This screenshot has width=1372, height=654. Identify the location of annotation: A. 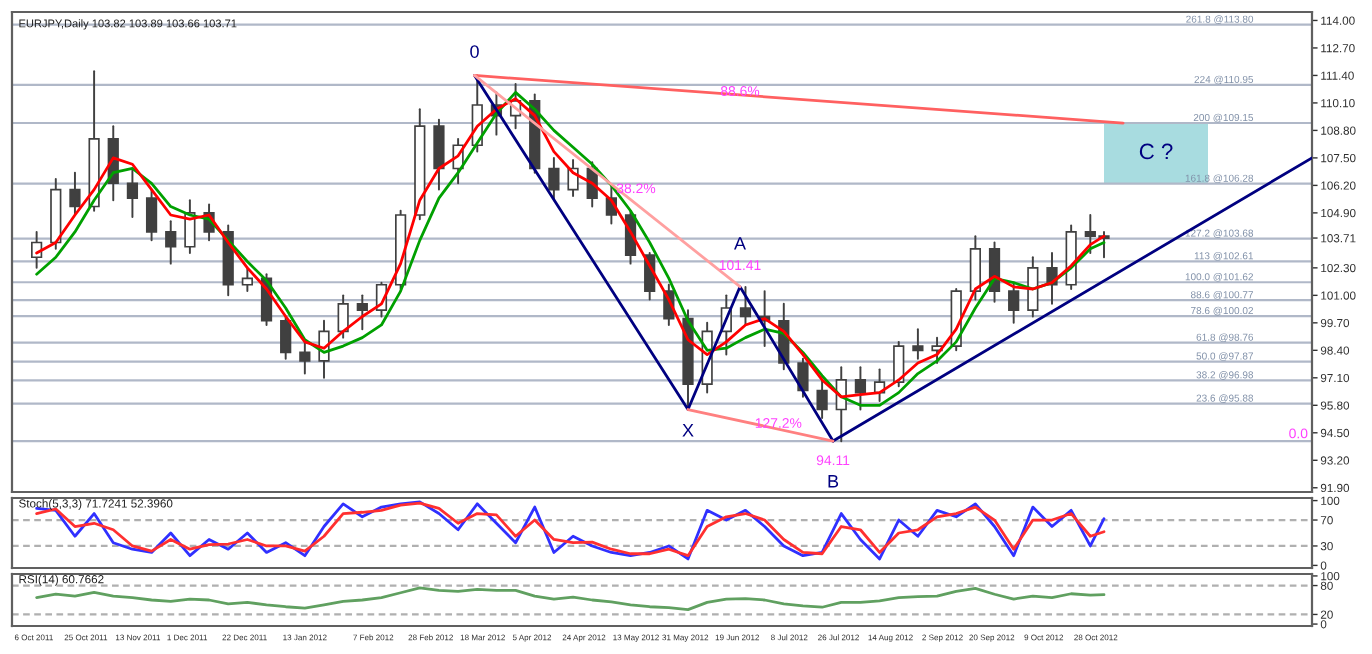
(740, 243).